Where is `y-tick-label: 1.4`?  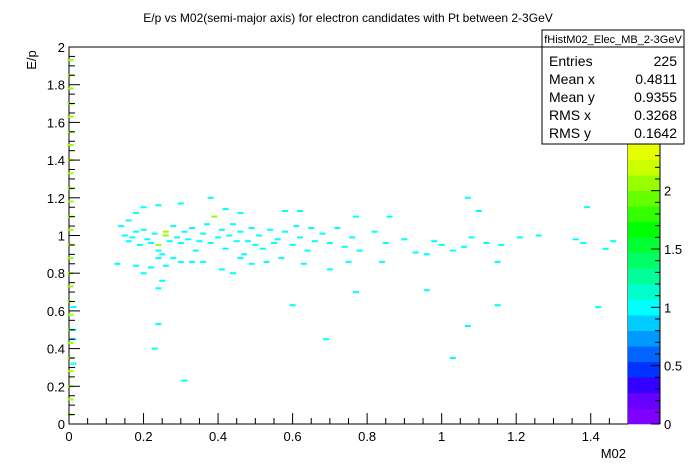 y-tick-label: 1.4 is located at coordinates (56, 160).